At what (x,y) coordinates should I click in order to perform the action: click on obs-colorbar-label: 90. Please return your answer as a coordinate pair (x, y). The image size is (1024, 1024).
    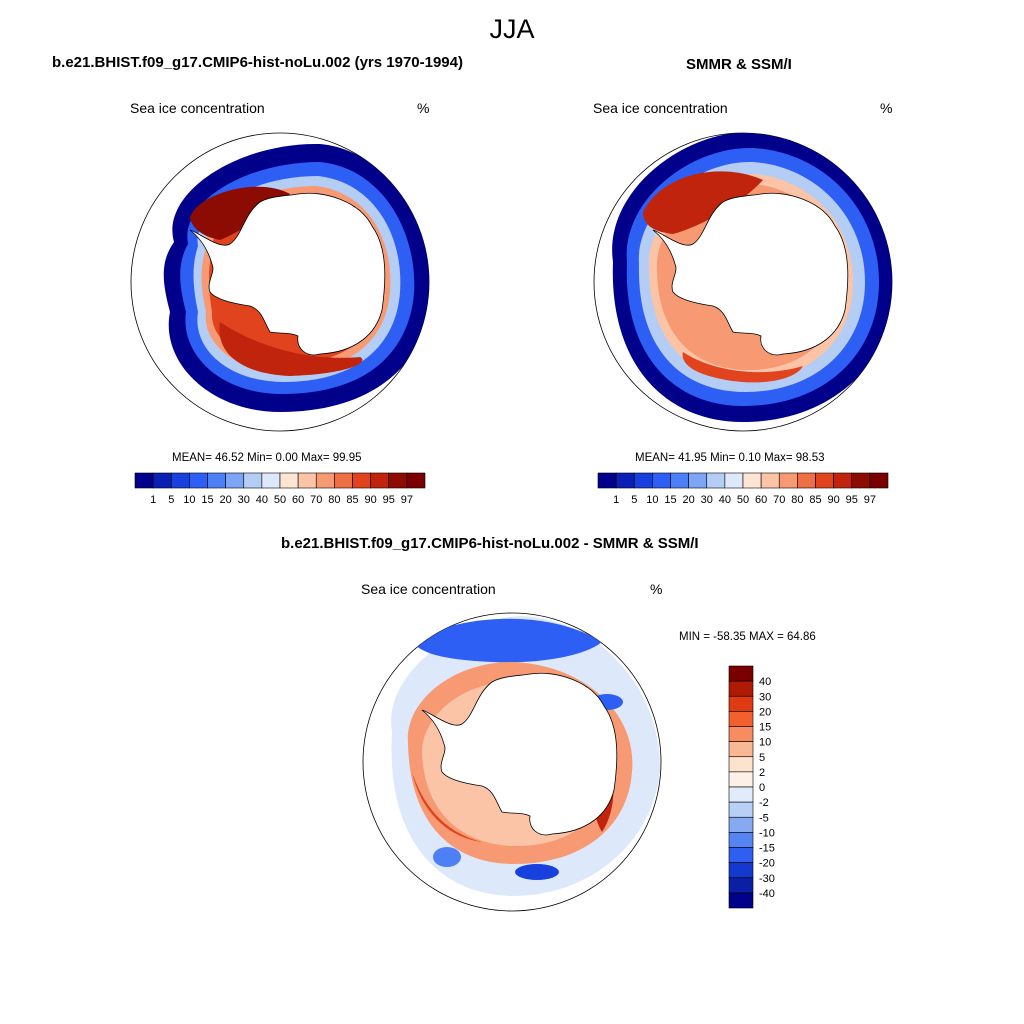
    Looking at the image, I should click on (834, 500).